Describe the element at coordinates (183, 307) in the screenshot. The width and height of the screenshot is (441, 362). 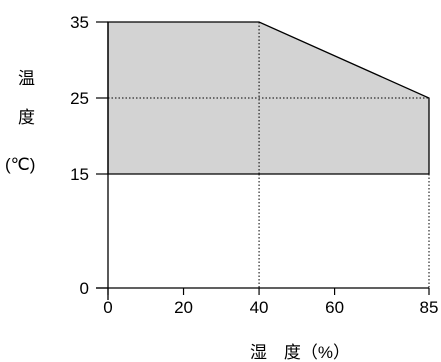
I see `x-tick-label: 20` at that location.